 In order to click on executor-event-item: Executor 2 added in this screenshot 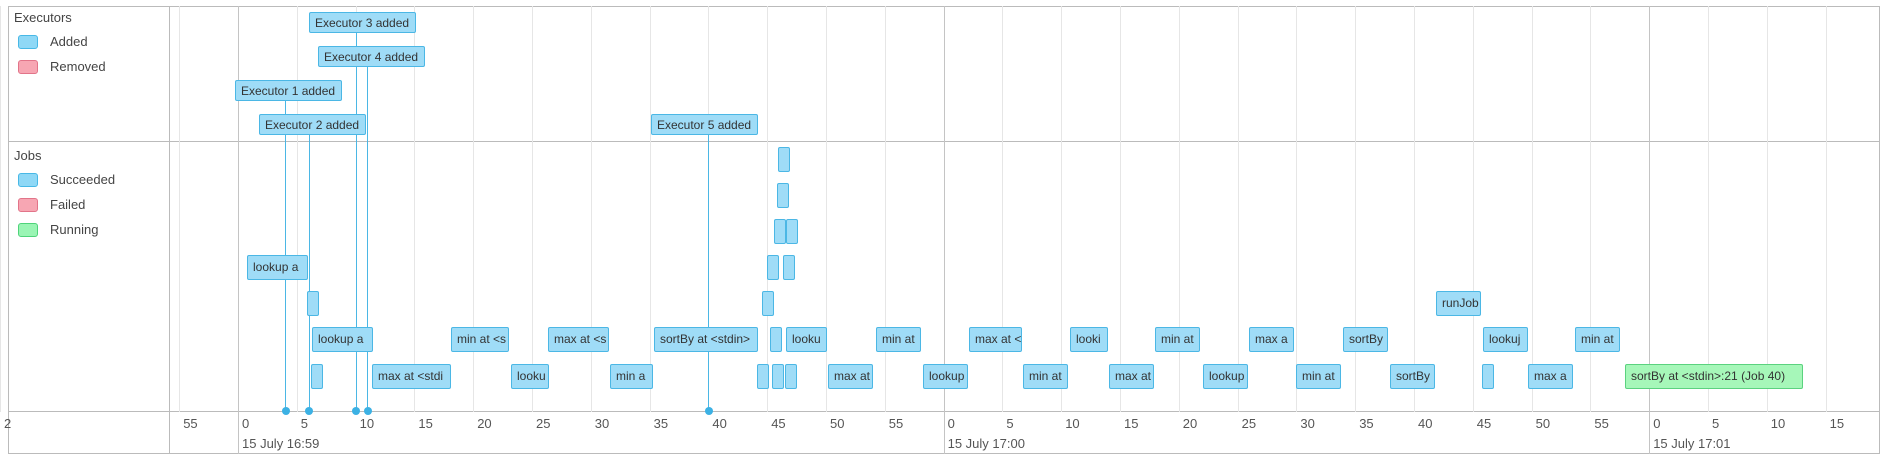, I will do `click(312, 124)`.